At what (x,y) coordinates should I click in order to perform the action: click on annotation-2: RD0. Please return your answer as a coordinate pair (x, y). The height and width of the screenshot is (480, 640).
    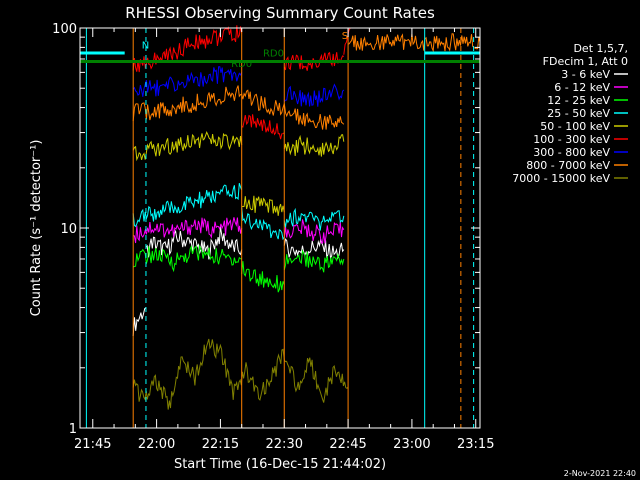
    Looking at the image, I should click on (241, 64).